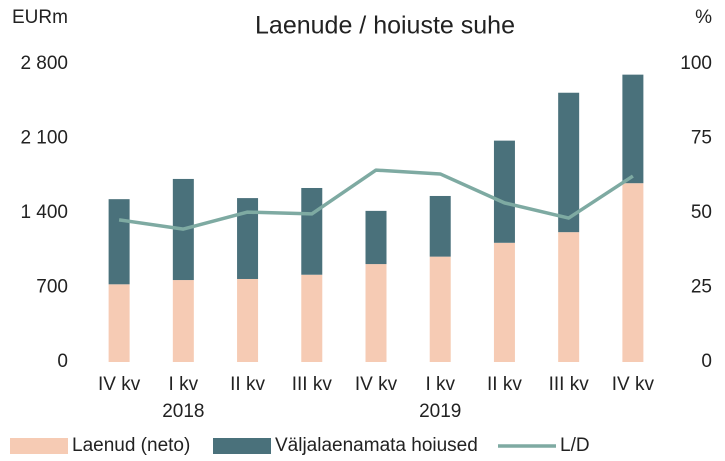  What do you see at coordinates (696, 63) in the screenshot?
I see `y2-tick-label: 100` at bounding box center [696, 63].